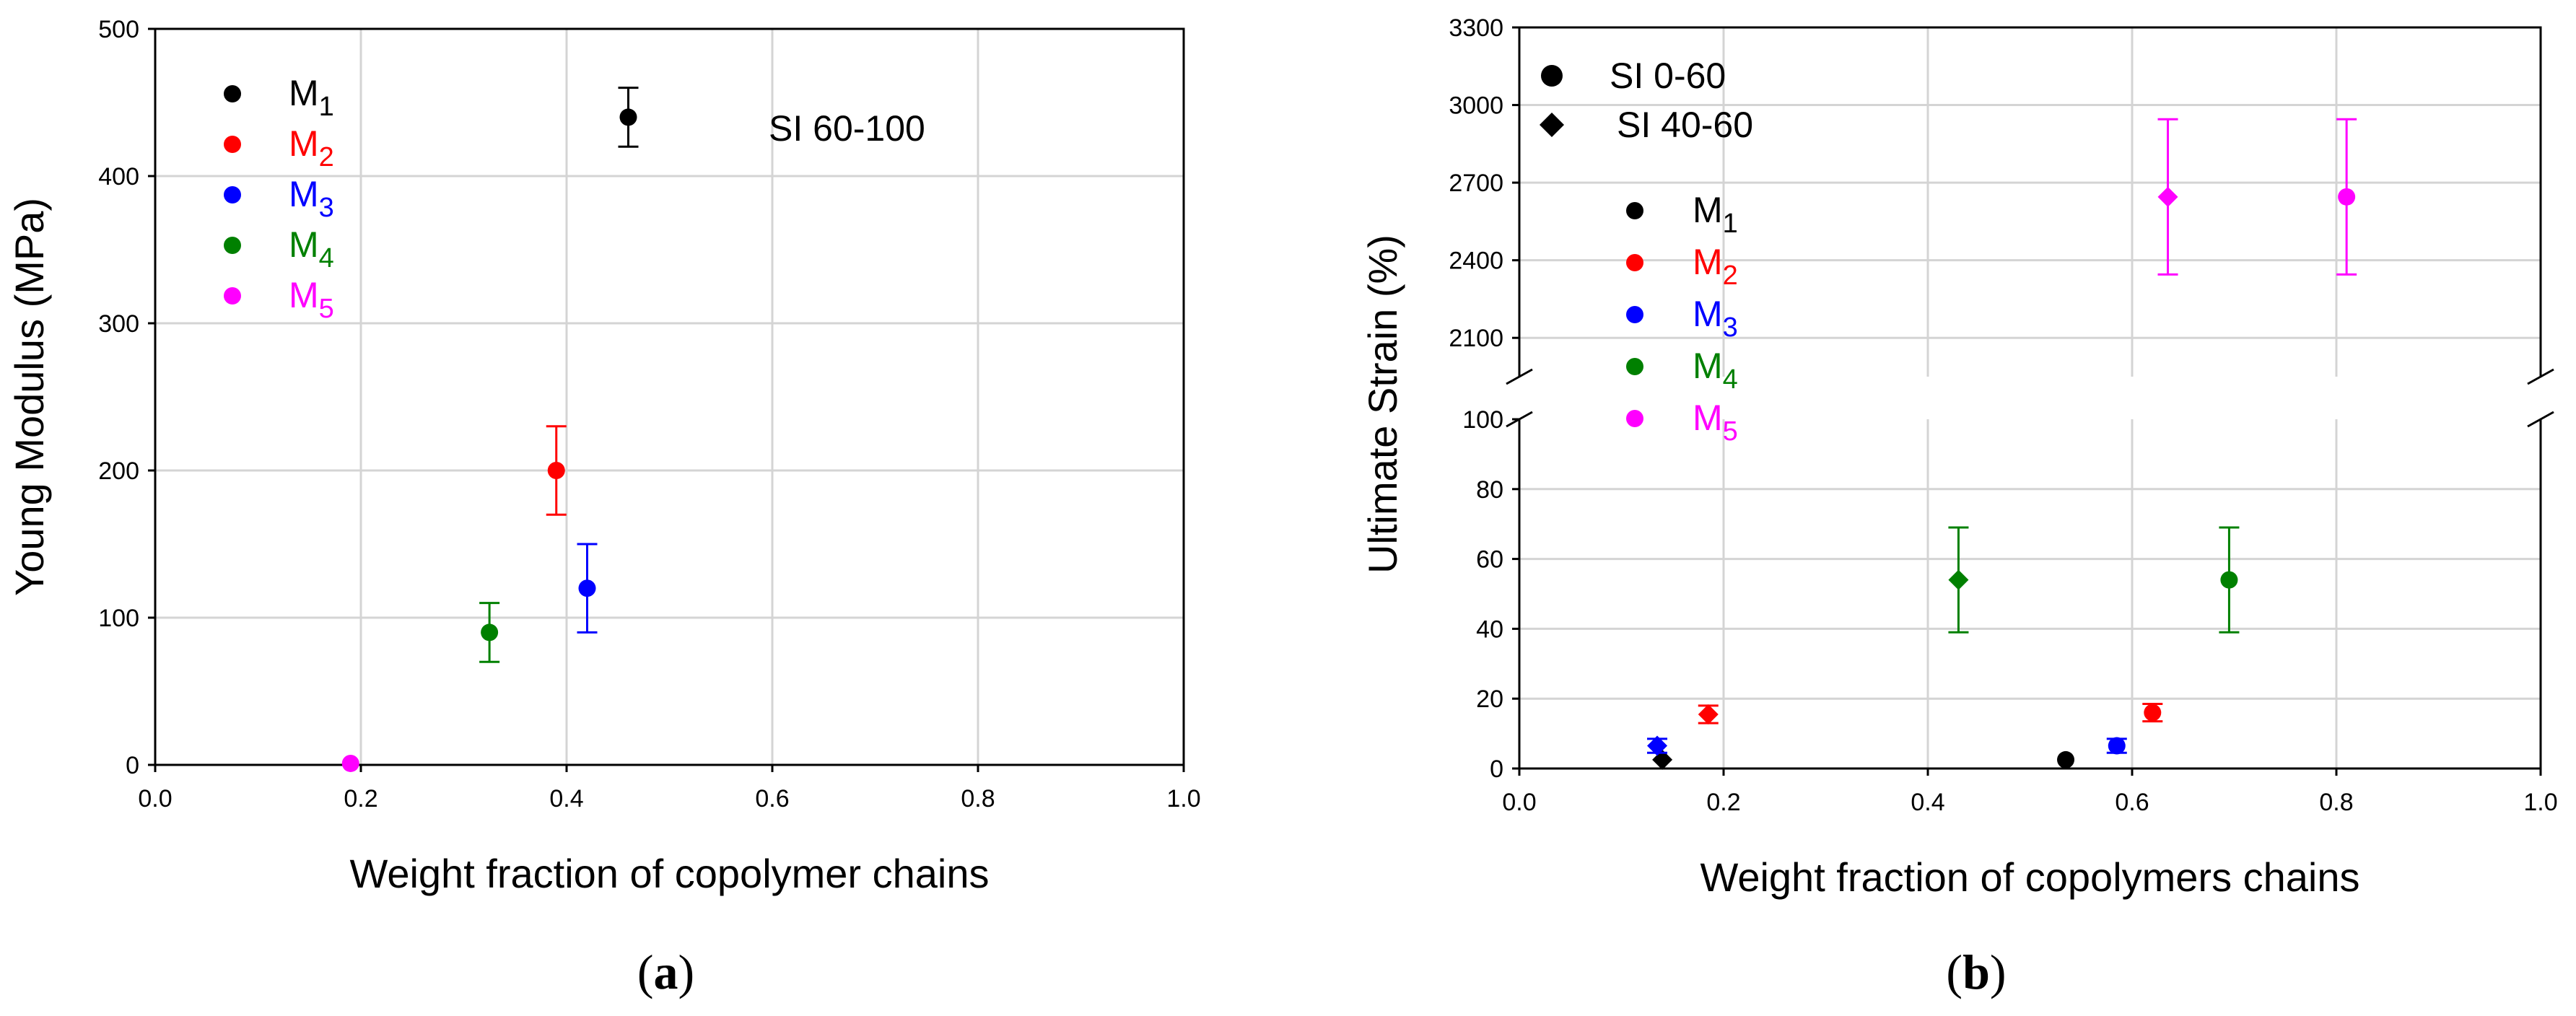 The image size is (2576, 1016). Describe the element at coordinates (118, 29) in the screenshot. I see `y-tick-label: 500` at that location.